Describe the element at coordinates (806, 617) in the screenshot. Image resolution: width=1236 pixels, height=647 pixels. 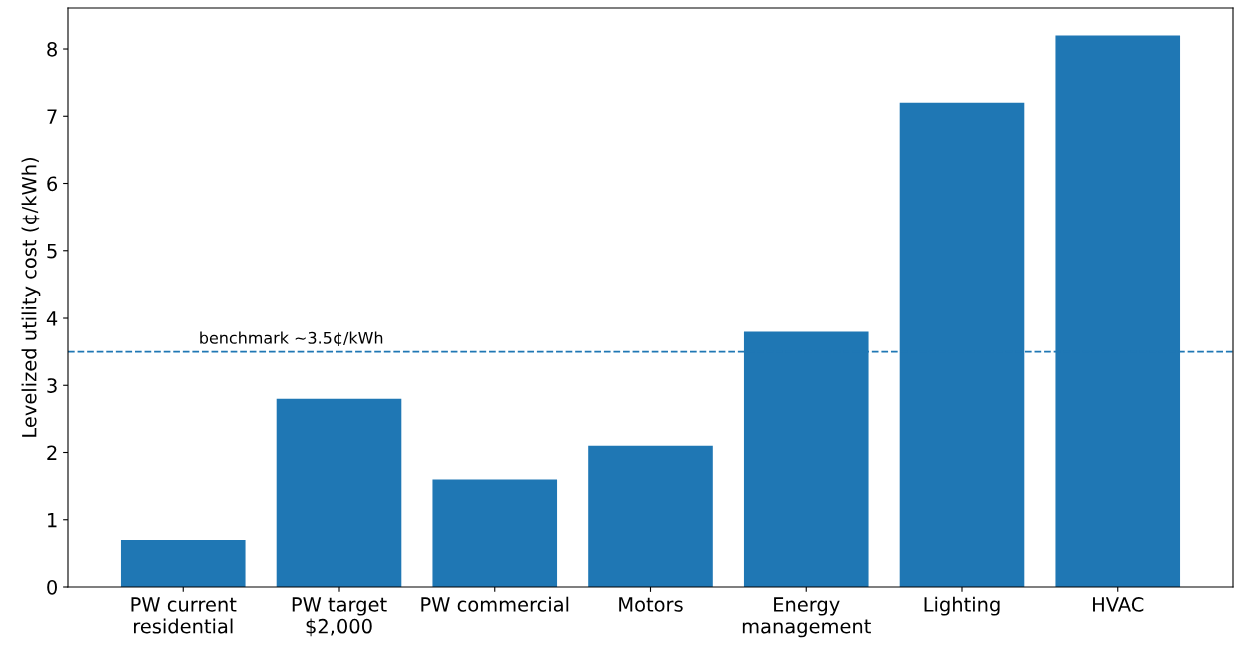
I see `x-tick-label: Energy management` at that location.